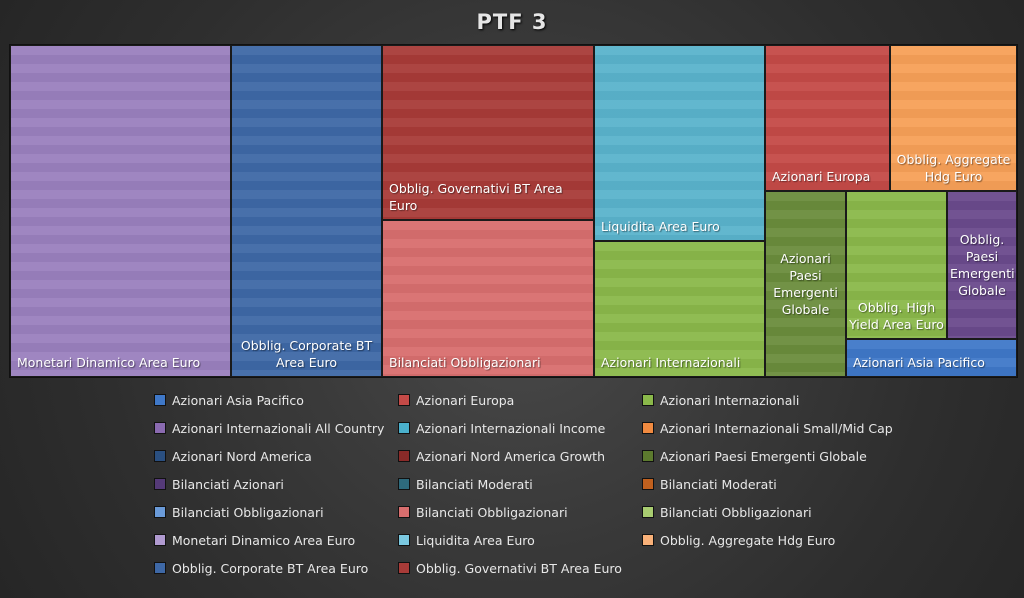 Image resolution: width=1024 pixels, height=598 pixels. What do you see at coordinates (953, 118) in the screenshot?
I see `treemap-tile: Obblig. Aggregate Hdg Euro` at bounding box center [953, 118].